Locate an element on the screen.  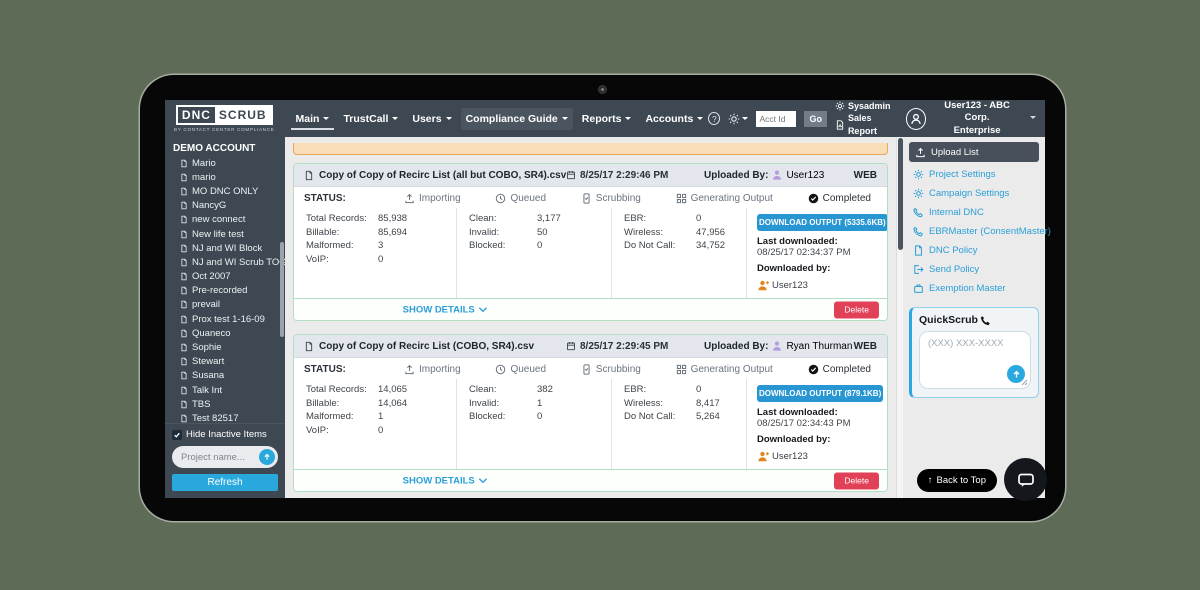
tools-menu-item: Internal DNC is located at coordinates (974, 212).